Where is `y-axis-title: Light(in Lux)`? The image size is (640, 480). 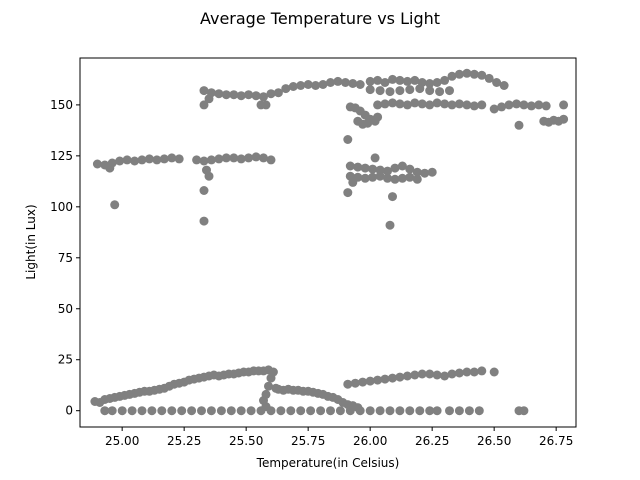 y-axis-title: Light(in Lux) is located at coordinates (31, 241).